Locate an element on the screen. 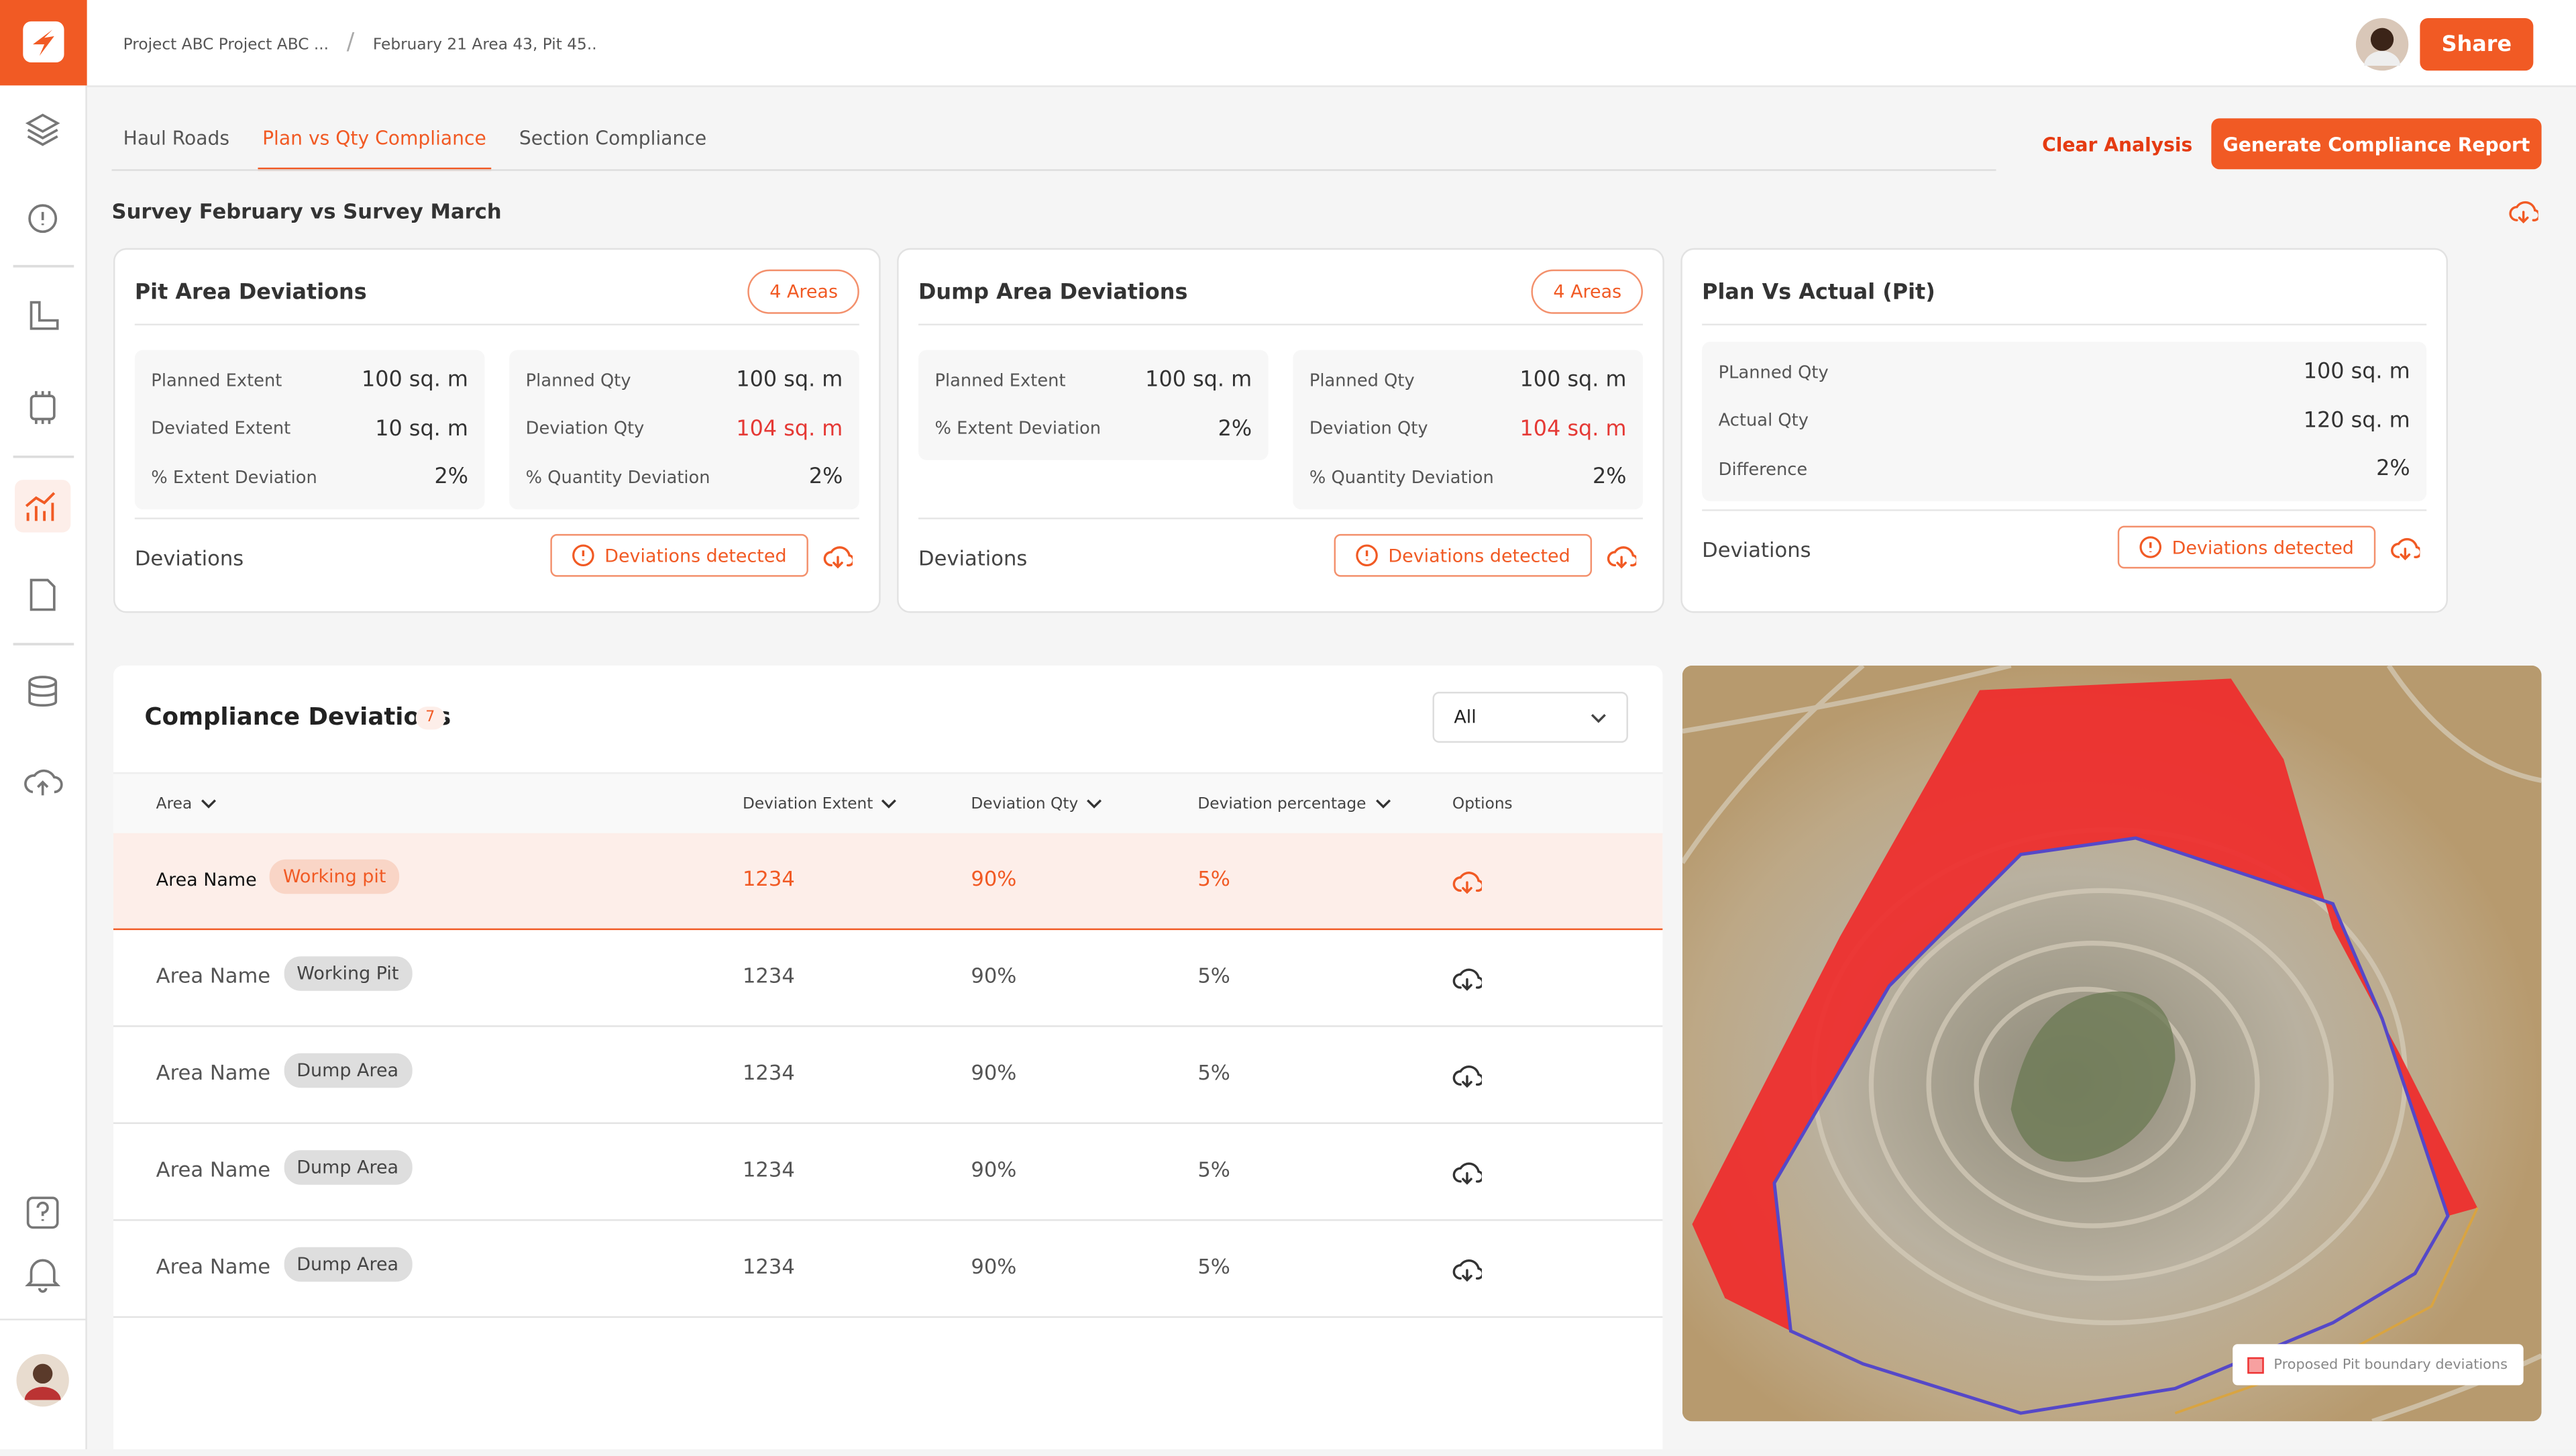  table-row: Area Name Working pit 1234 90% 5% is located at coordinates (888, 882).